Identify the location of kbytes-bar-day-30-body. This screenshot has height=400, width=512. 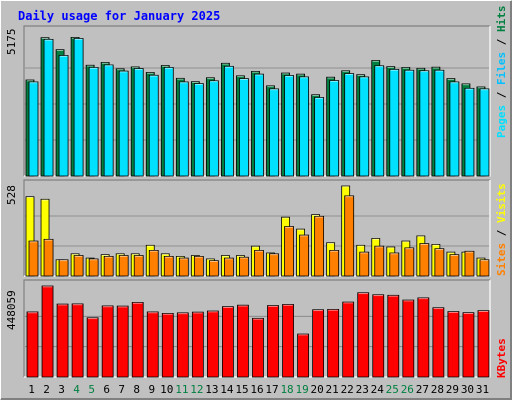
(468, 345).